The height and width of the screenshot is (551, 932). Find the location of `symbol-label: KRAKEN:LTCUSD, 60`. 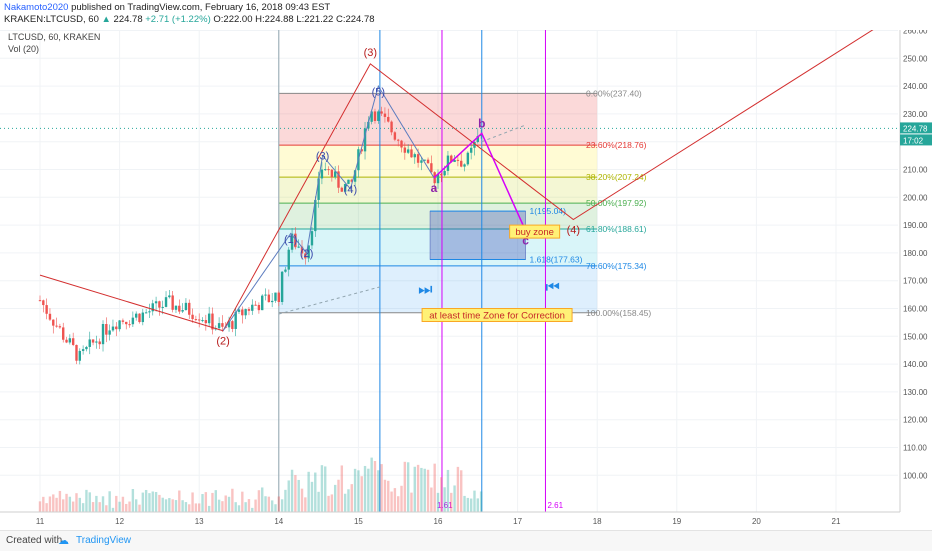

symbol-label: KRAKEN:LTCUSD, 60 is located at coordinates (51, 19).